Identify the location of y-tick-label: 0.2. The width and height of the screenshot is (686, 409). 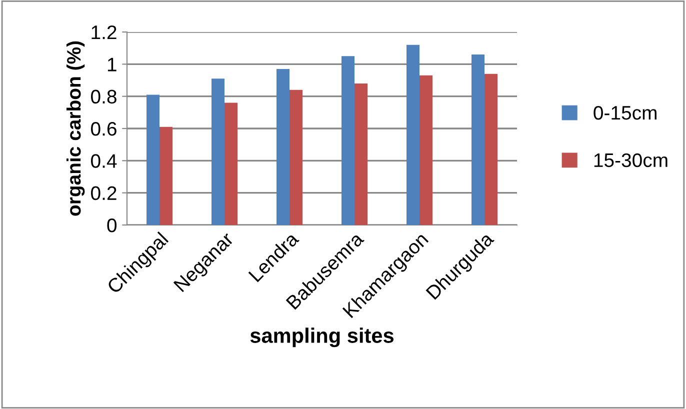
(103, 193).